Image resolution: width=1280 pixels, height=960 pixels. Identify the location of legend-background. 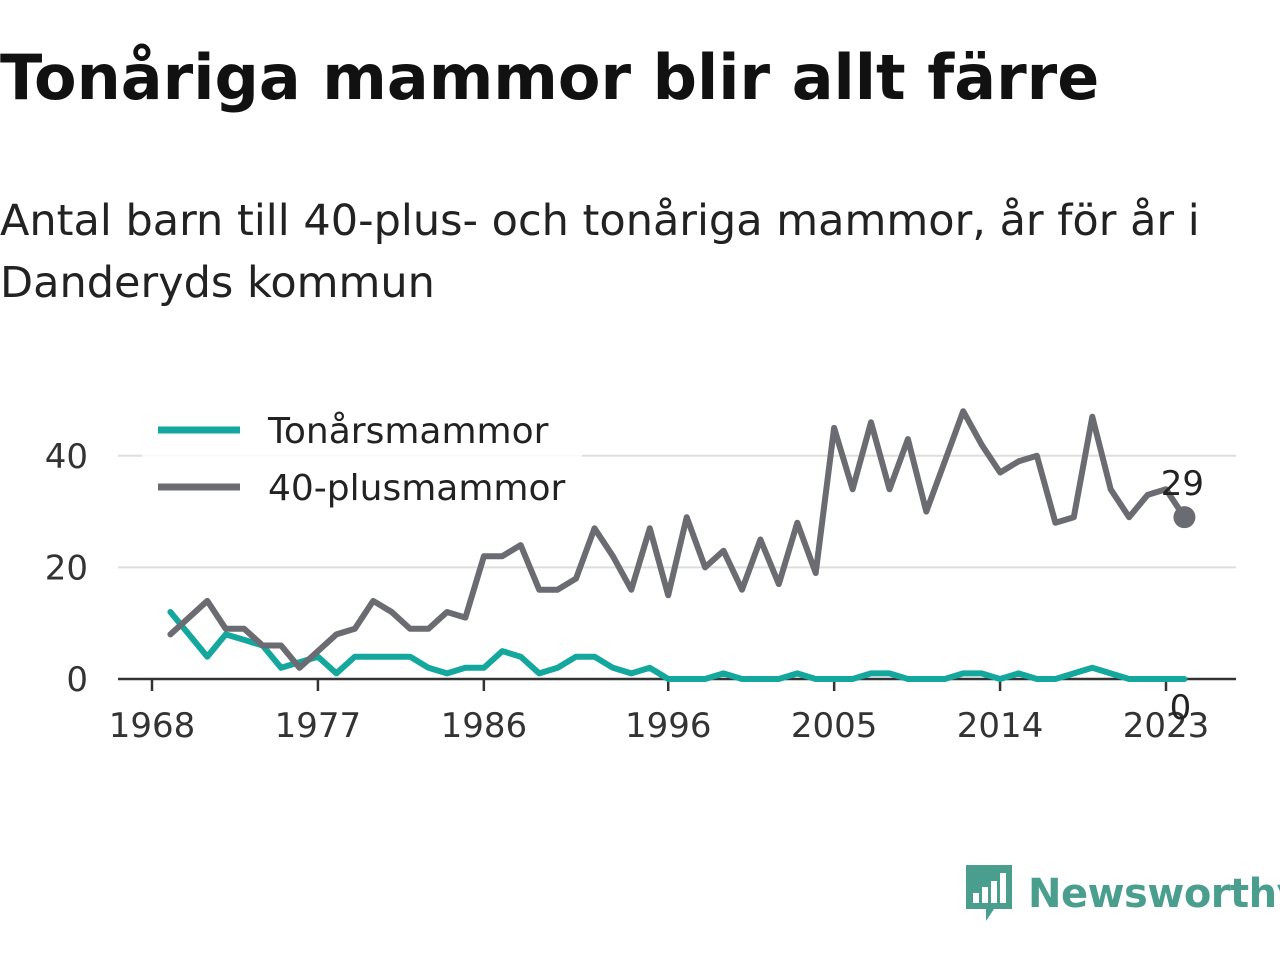
(362, 457).